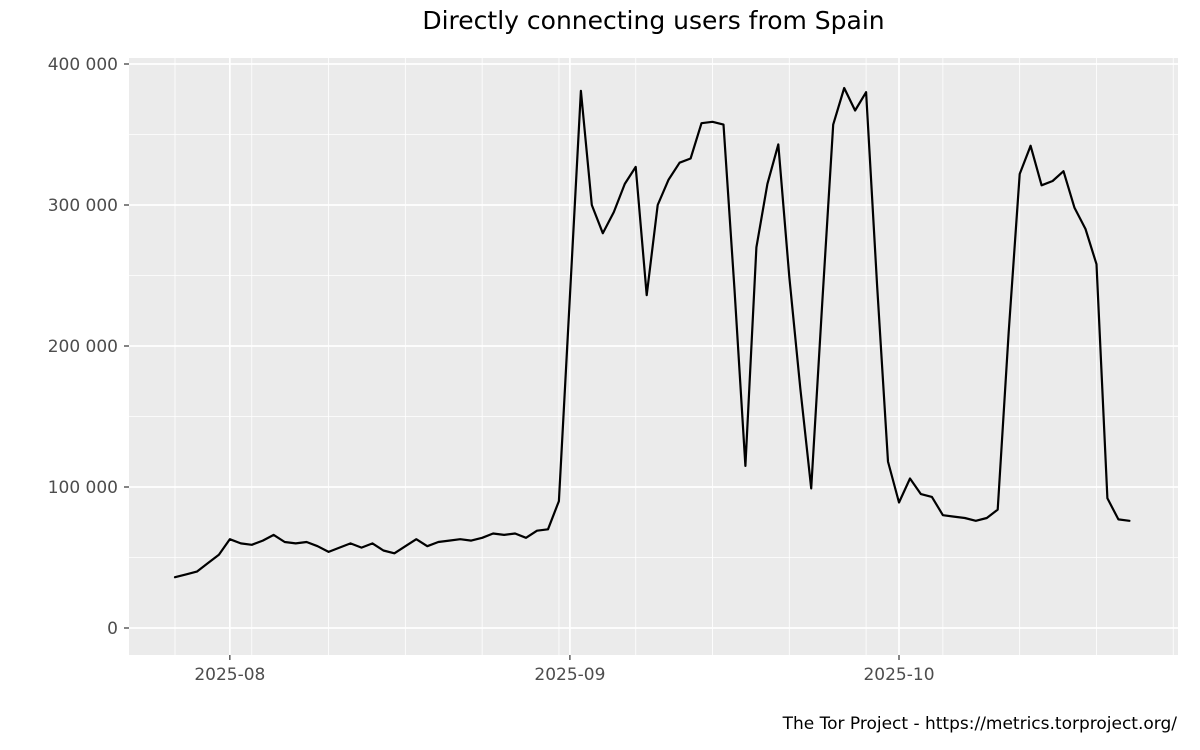  I want to click on y-tick-label: 400 000, so click(83, 65).